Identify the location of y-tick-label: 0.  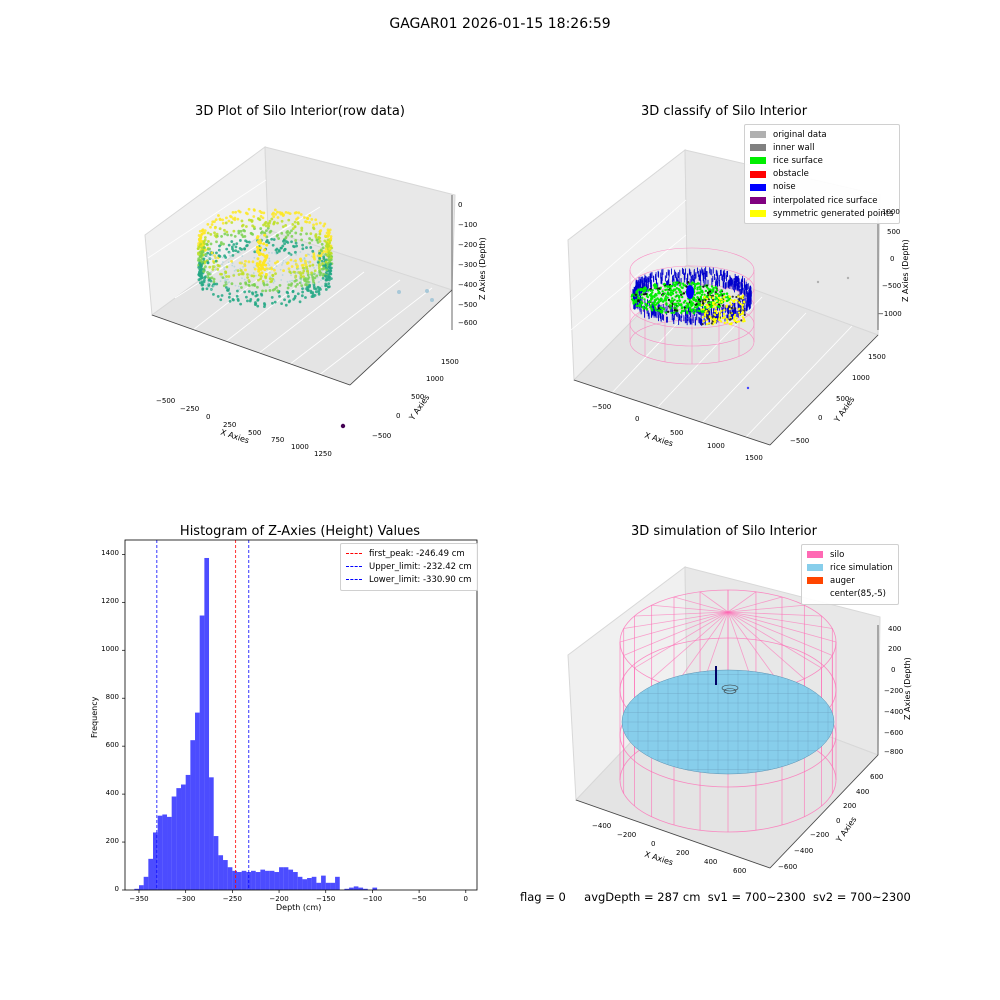
(116, 889).